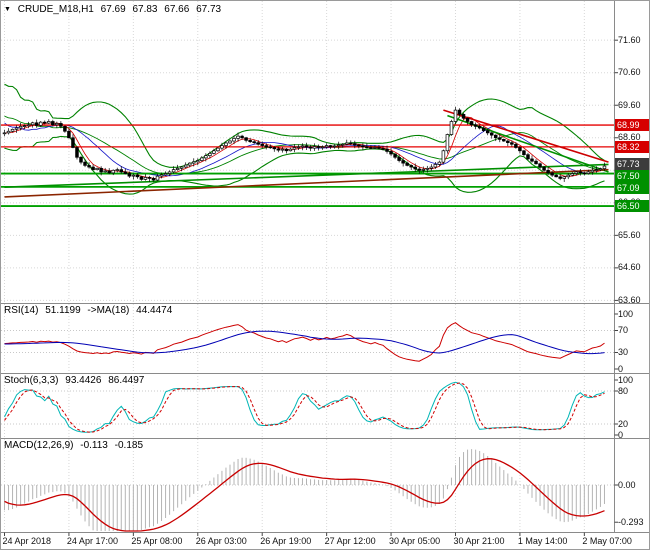 The image size is (650, 550). What do you see at coordinates (627, 484) in the screenshot?
I see `macd-level-label: 0.00` at bounding box center [627, 484].